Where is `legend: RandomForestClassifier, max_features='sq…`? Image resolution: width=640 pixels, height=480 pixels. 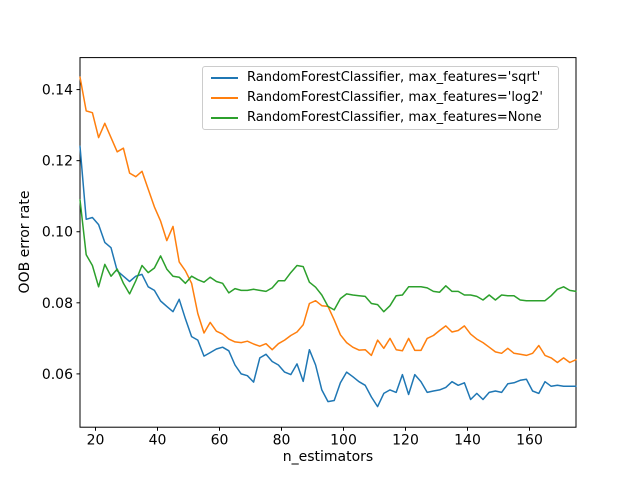 legend: RandomForestClassifier, max_features='sq… is located at coordinates (380, 98).